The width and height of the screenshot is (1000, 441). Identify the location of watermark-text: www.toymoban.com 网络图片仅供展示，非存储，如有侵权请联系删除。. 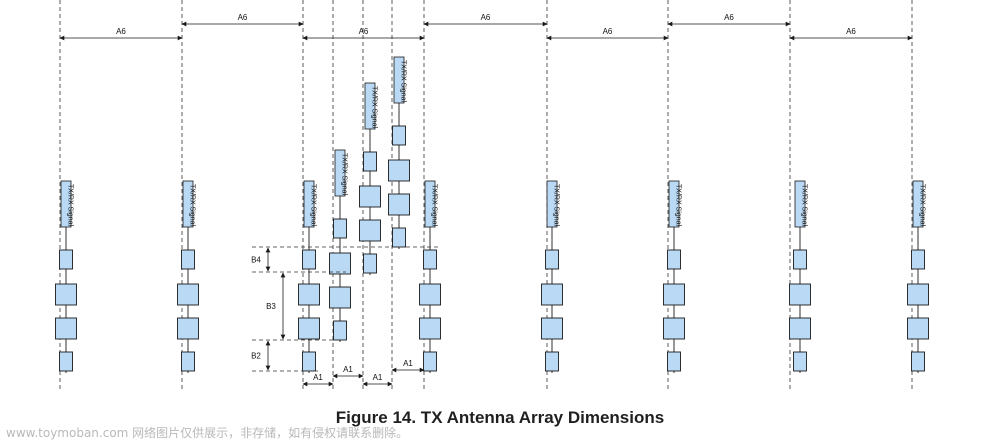
(207, 433).